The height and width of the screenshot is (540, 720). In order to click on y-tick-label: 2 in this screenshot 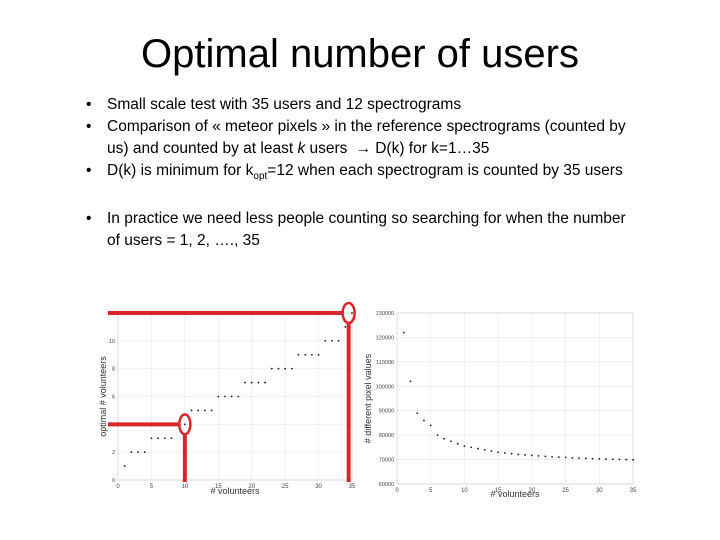, I will do `click(113, 453)`.